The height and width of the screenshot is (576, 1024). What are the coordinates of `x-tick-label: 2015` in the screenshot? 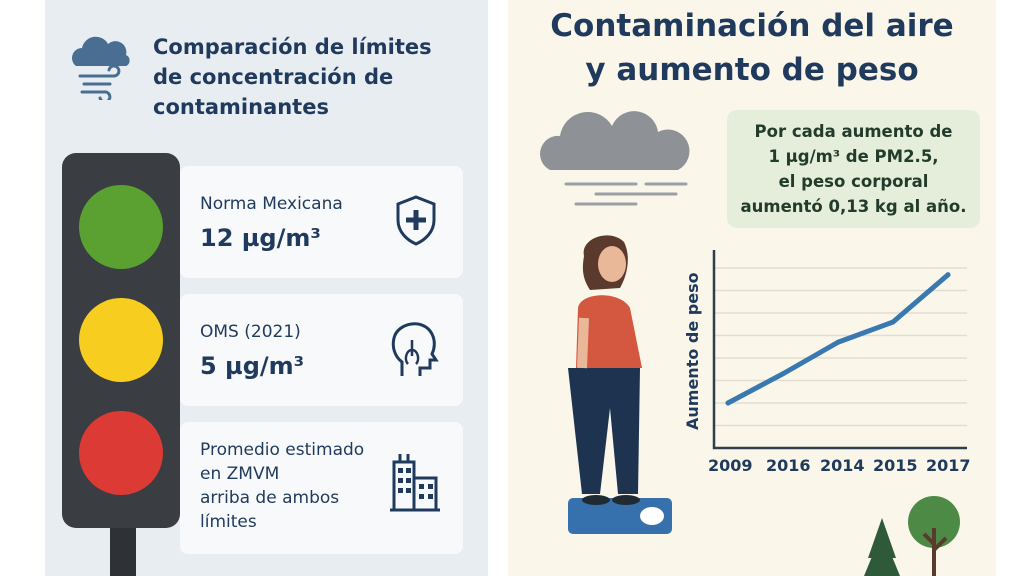 It's located at (895, 465).